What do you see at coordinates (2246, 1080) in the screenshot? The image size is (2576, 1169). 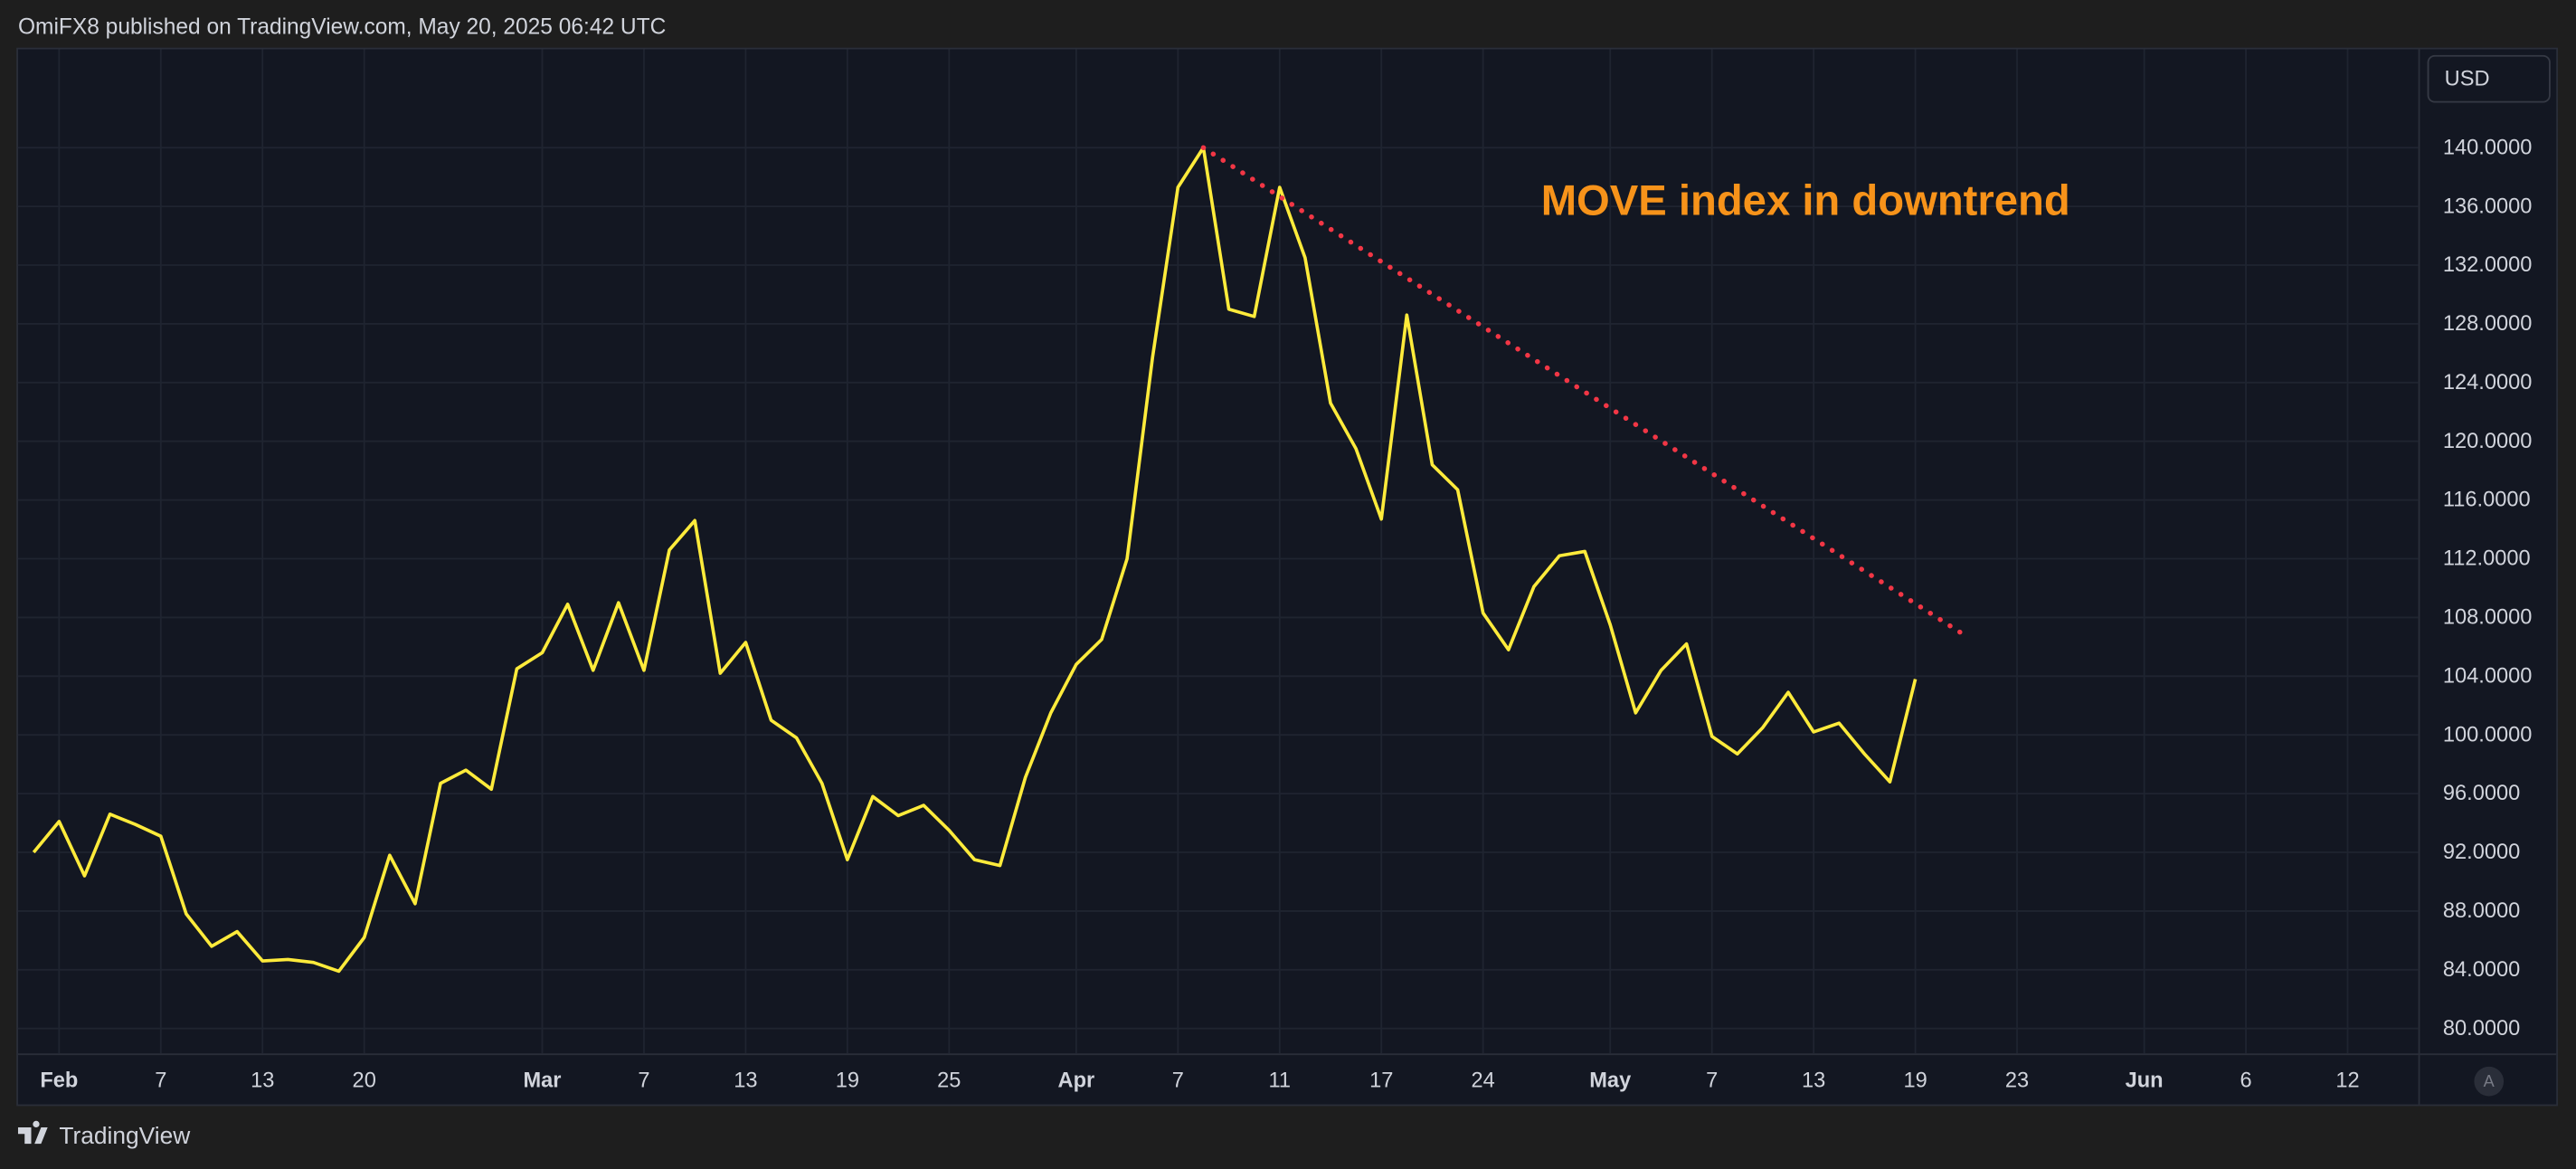 I see `x-tick-label: 6` at bounding box center [2246, 1080].